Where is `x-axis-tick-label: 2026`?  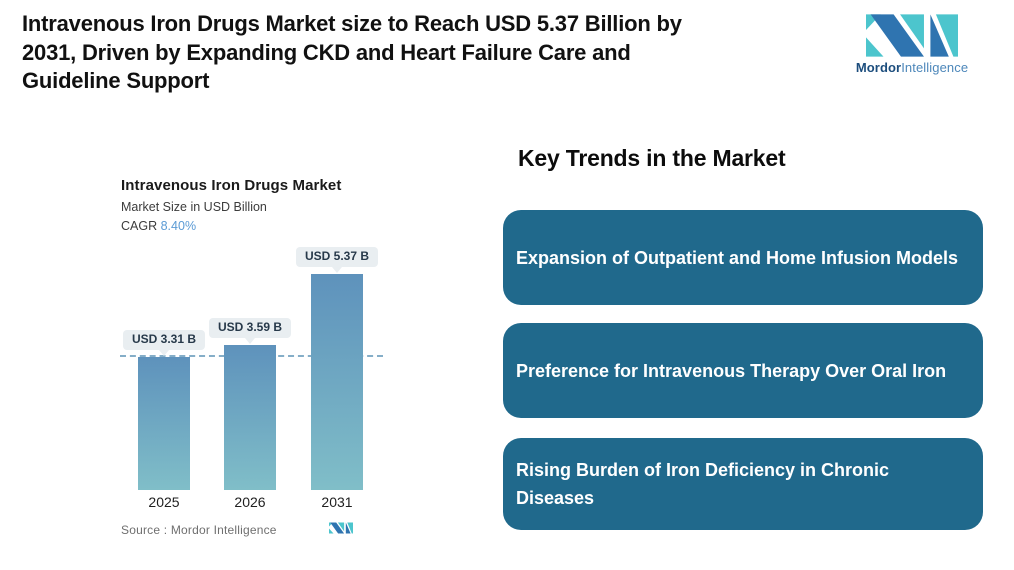 x-axis-tick-label: 2026 is located at coordinates (250, 502).